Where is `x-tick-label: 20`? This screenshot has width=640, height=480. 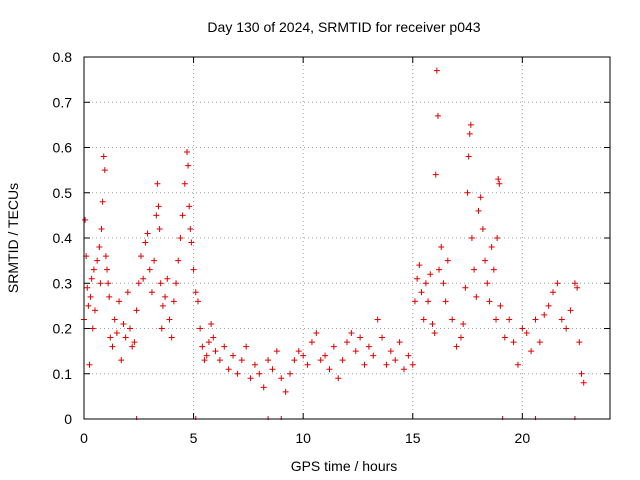 x-tick-label: 20 is located at coordinates (523, 438).